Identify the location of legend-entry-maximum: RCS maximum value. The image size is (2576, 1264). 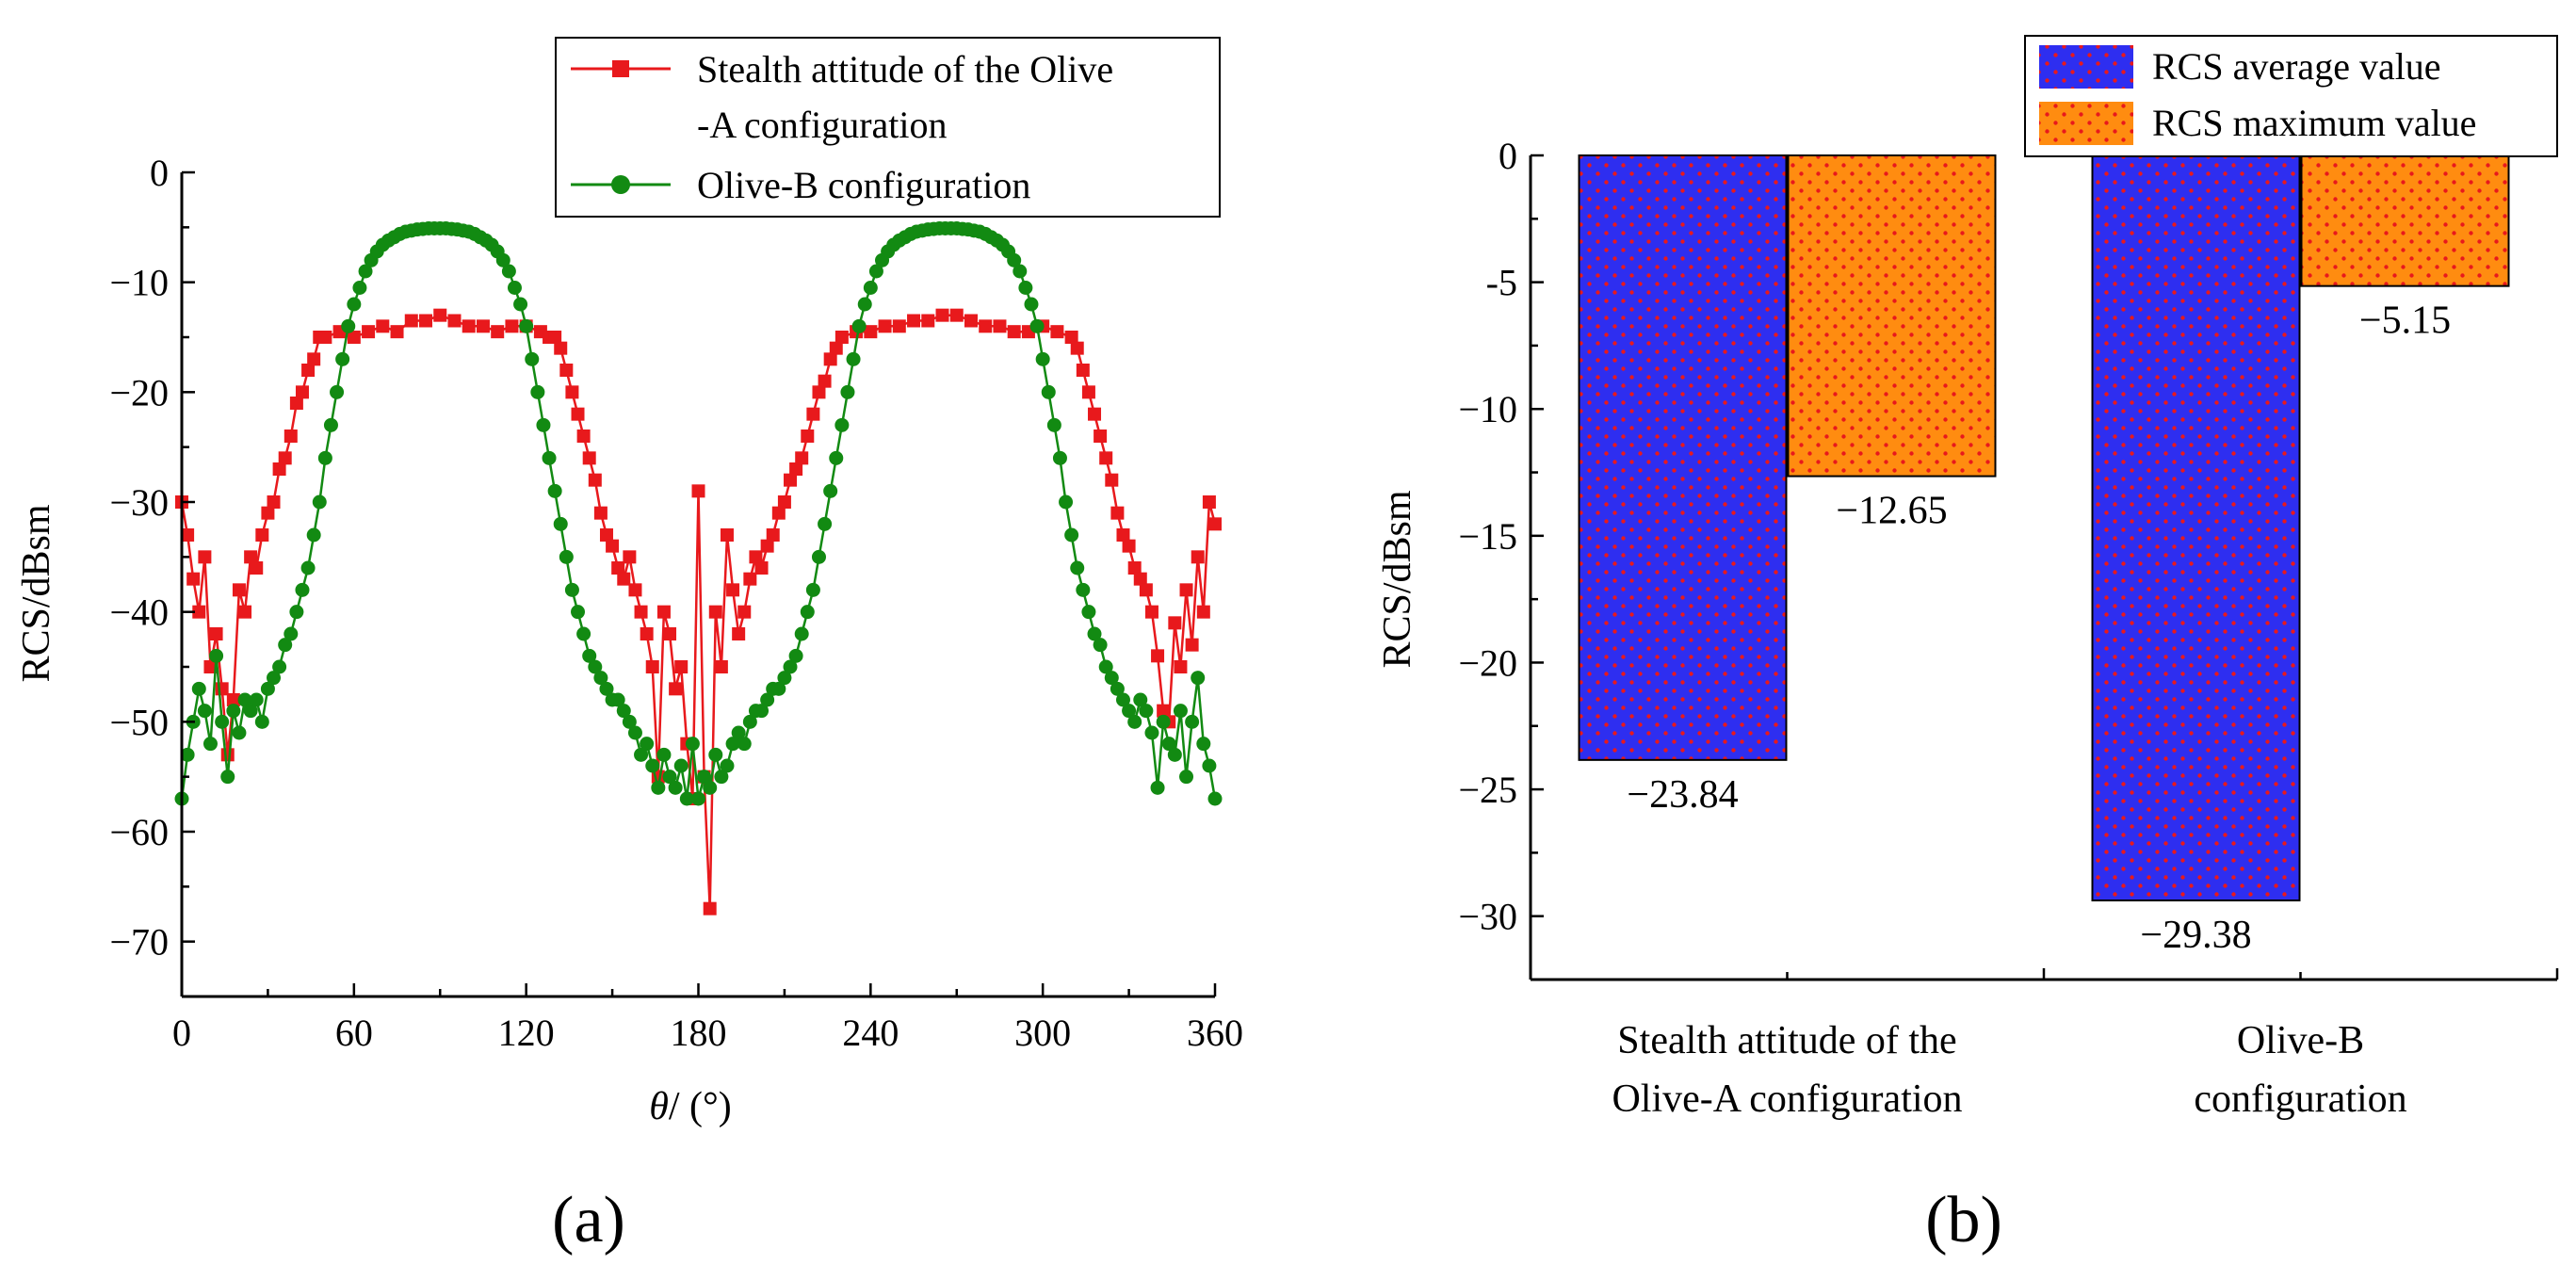
(2314, 123).